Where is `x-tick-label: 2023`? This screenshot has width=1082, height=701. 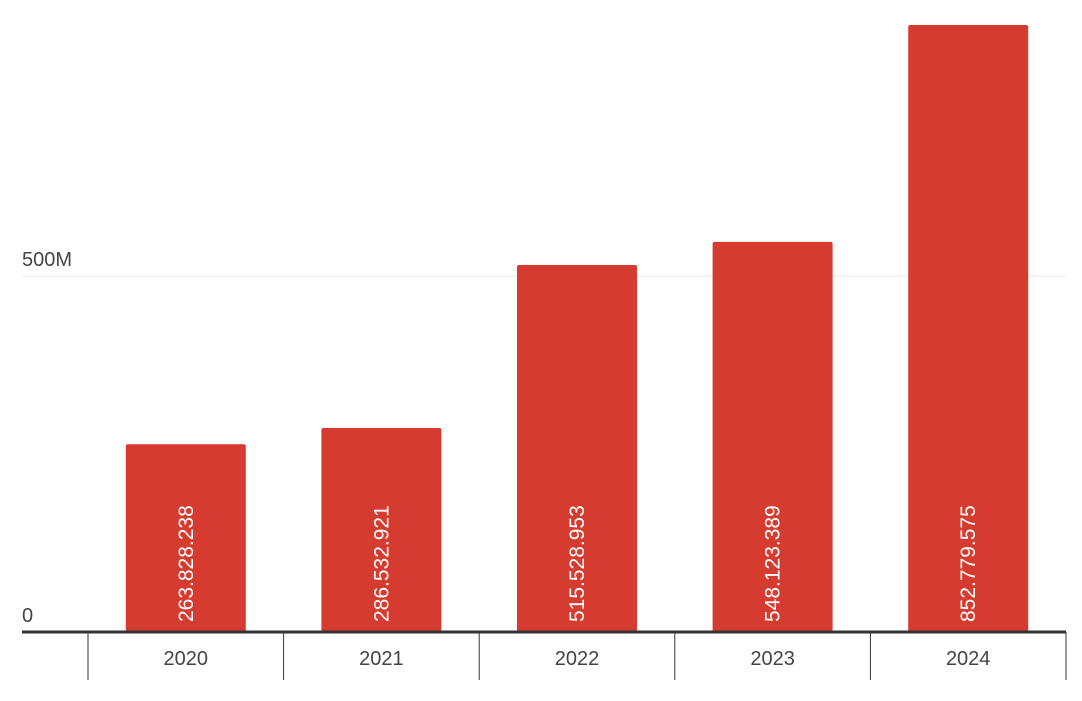 x-tick-label: 2023 is located at coordinates (772, 659).